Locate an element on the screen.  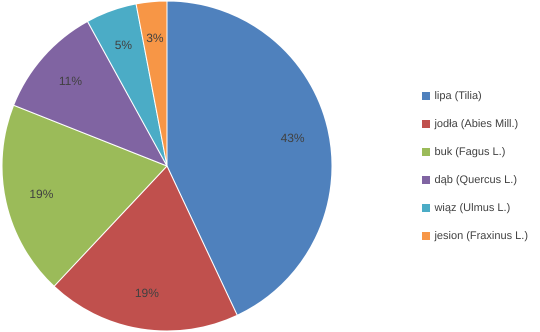
legend-label: dąb (Quercus L.) is located at coordinates (475, 180).